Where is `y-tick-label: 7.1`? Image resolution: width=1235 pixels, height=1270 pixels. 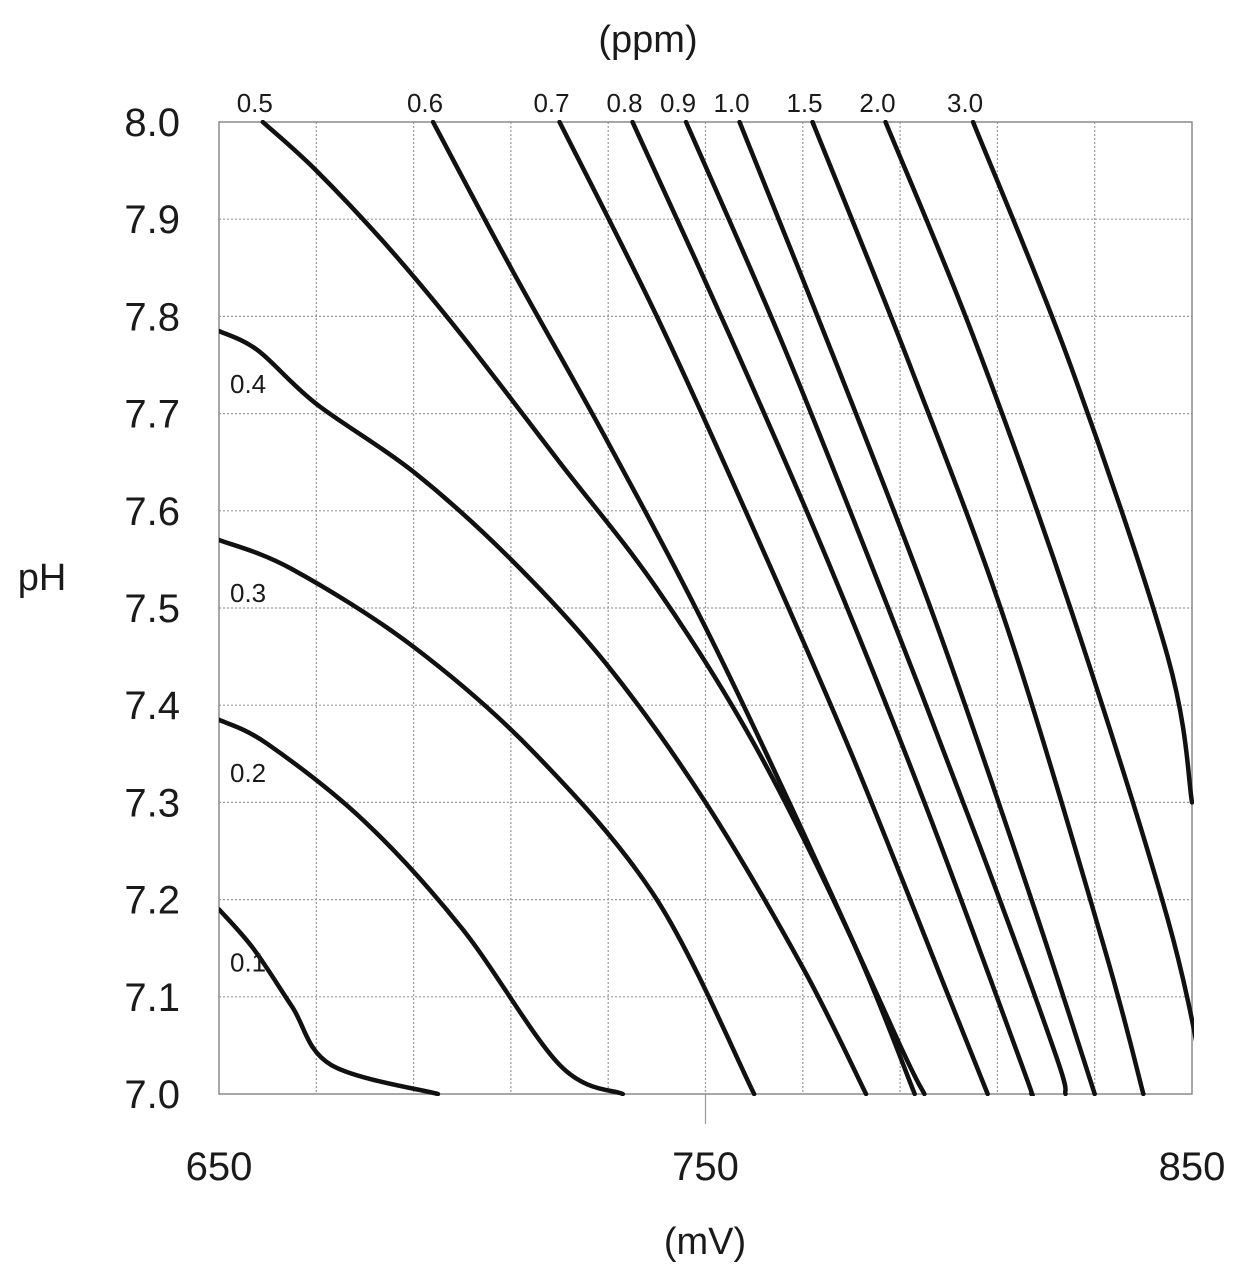
y-tick-label: 7.1 is located at coordinates (152, 998).